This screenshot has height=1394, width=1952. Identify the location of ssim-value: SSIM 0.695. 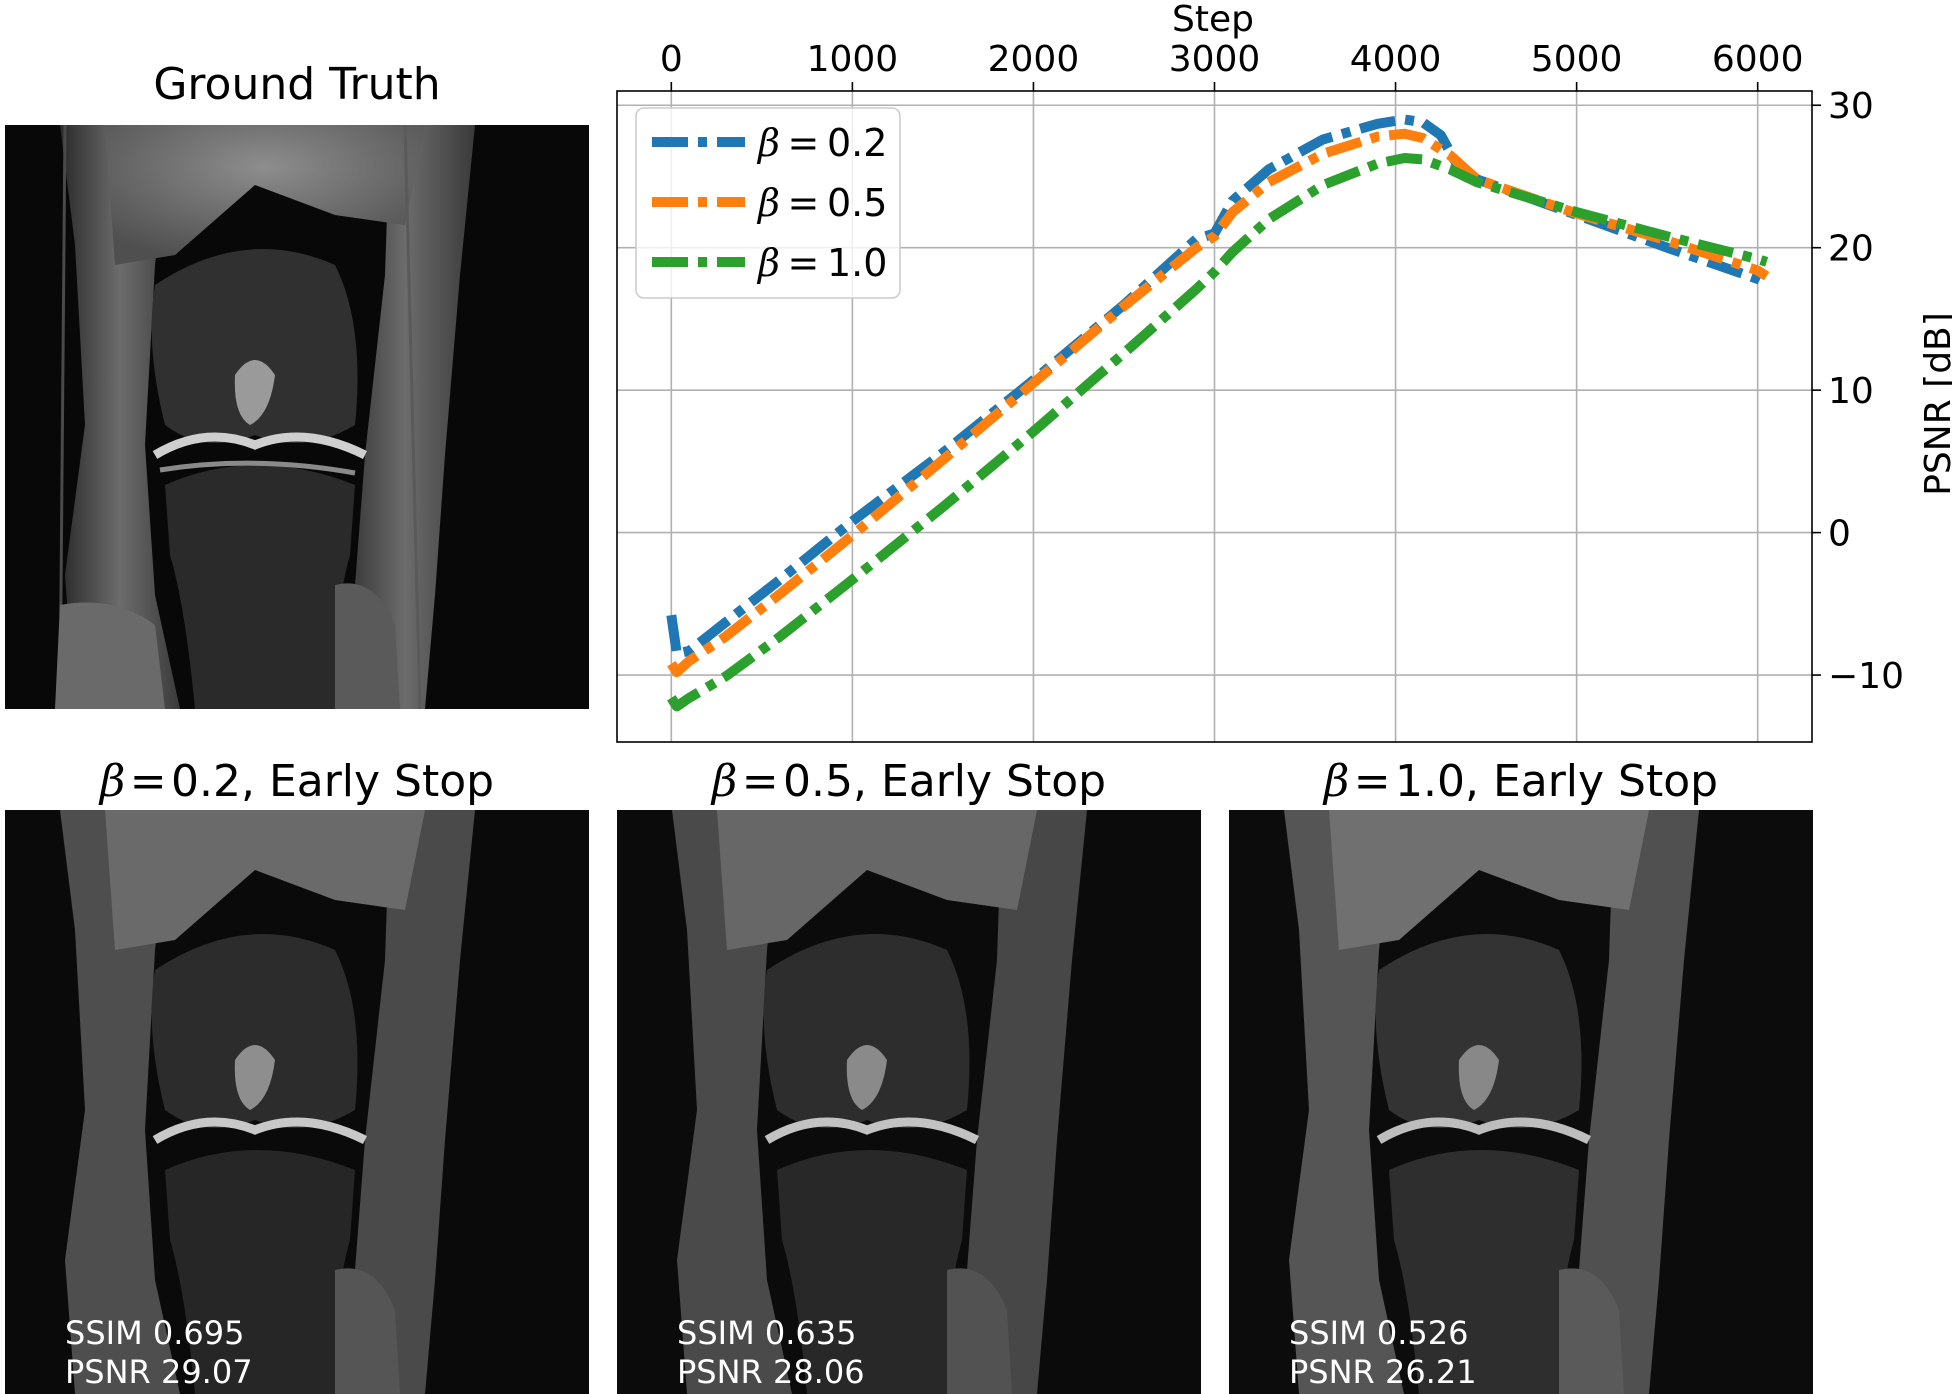
(155, 1333).